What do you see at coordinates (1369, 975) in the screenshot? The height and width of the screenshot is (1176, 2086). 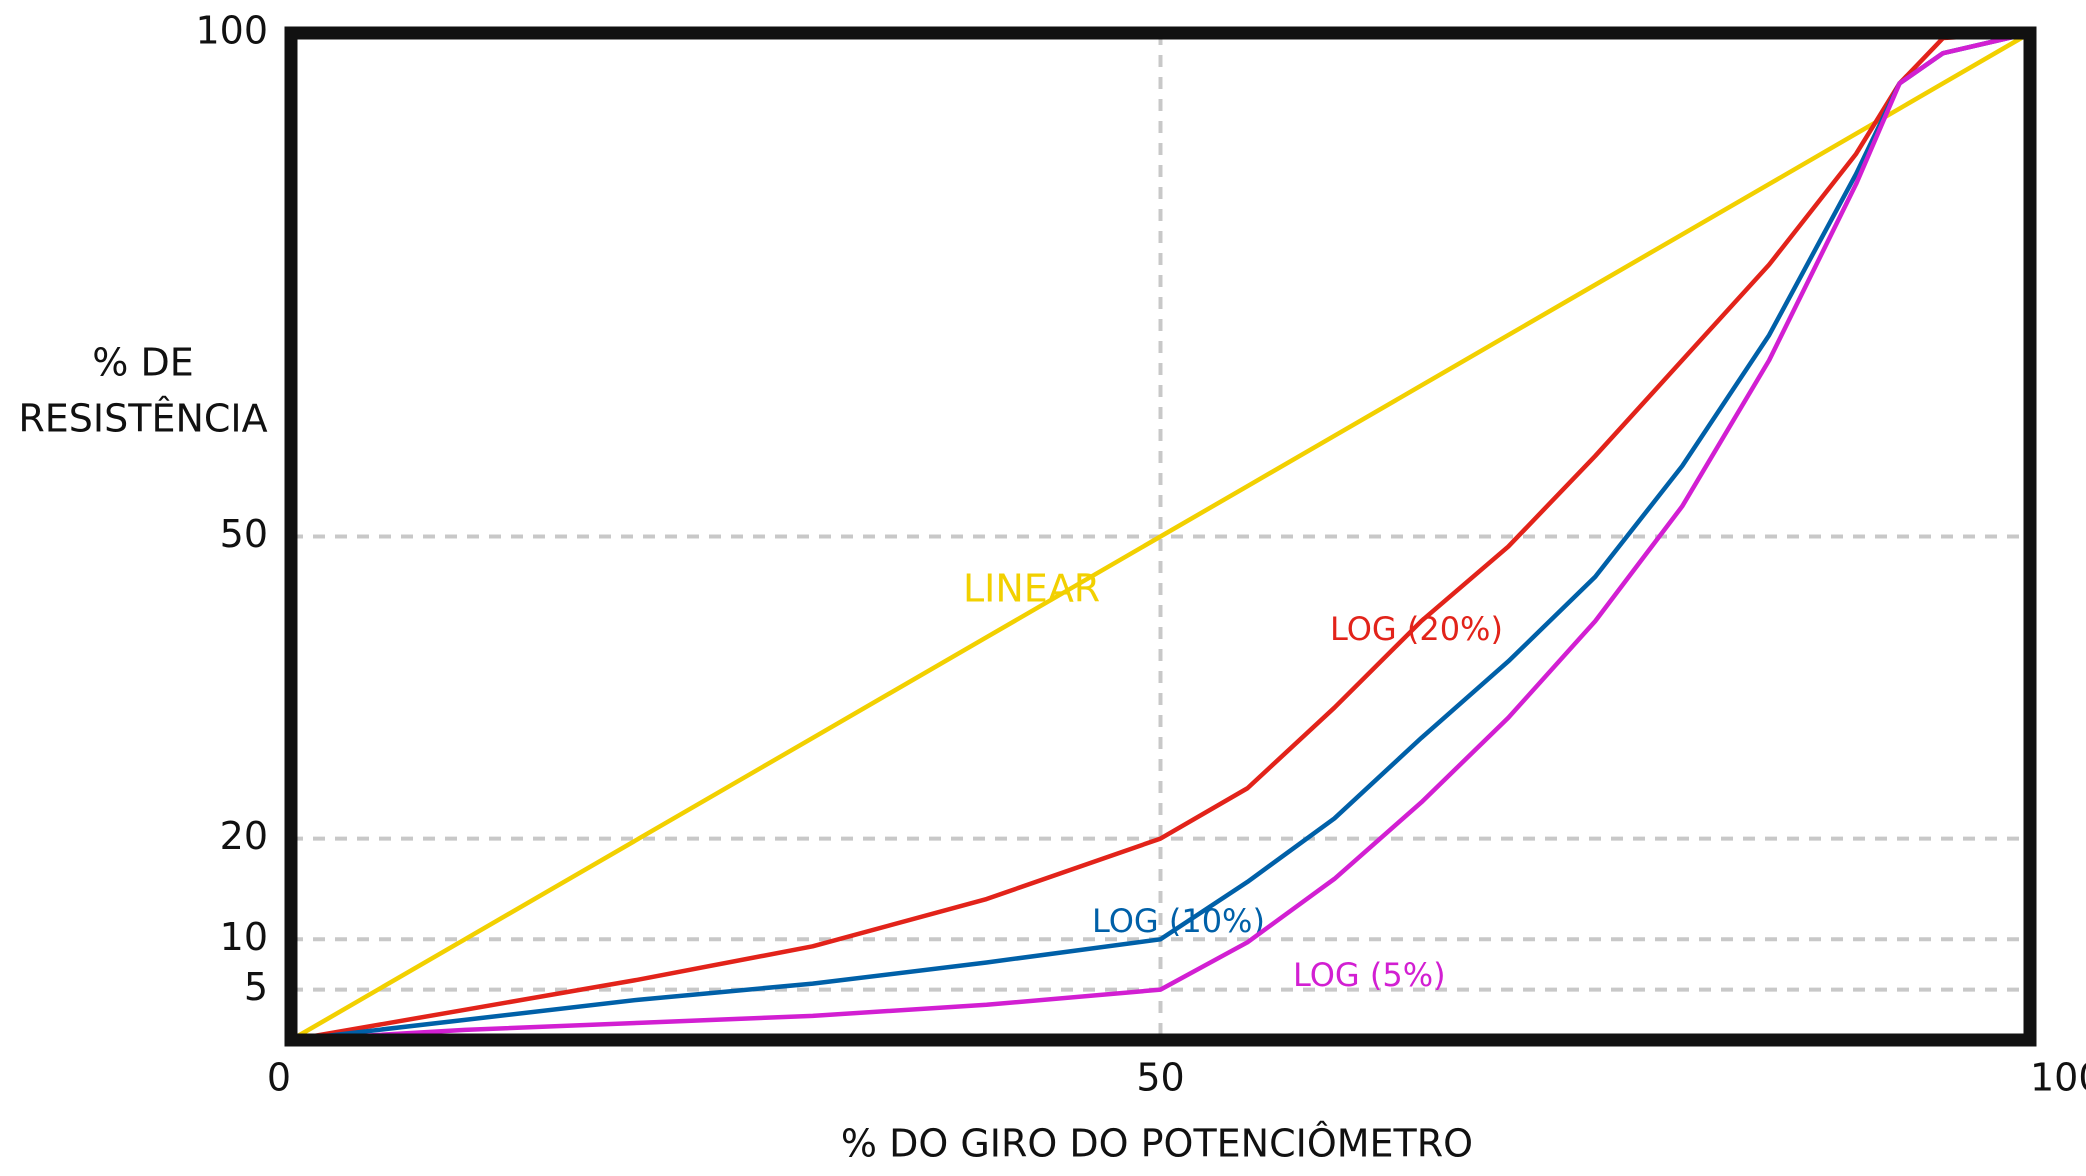 I see `series-label: LOG (5%)` at bounding box center [1369, 975].